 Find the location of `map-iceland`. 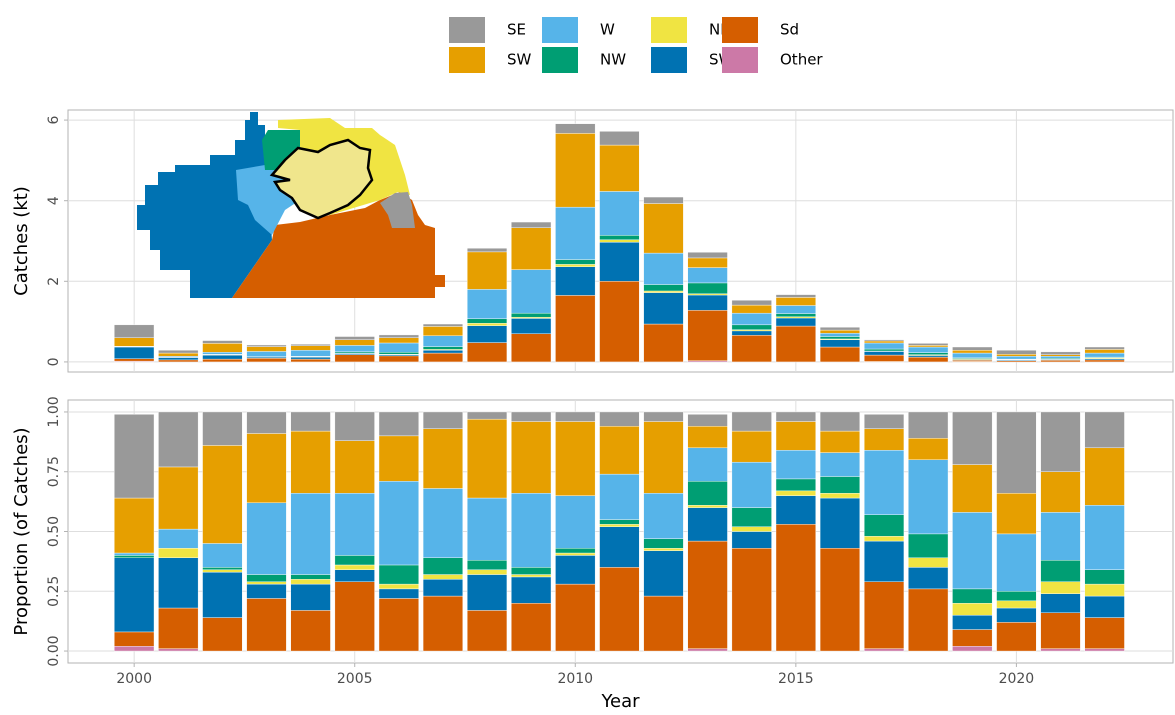

map-iceland is located at coordinates (321, 179).